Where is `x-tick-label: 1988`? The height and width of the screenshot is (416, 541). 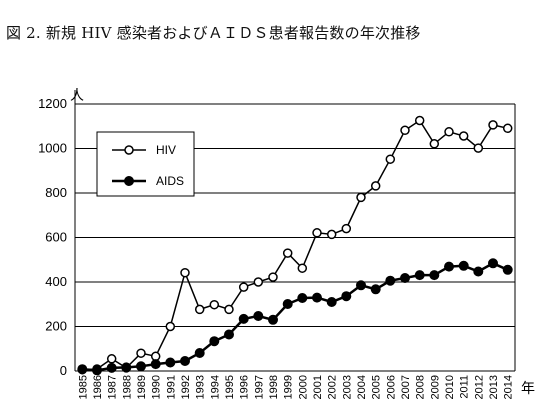
x-tick-label: 1988 is located at coordinates (127, 387).